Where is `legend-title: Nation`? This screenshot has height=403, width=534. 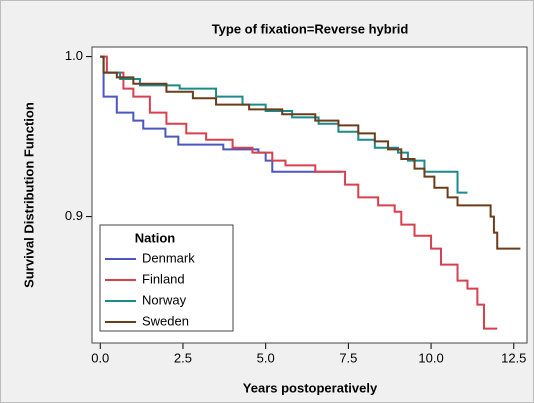 legend-title: Nation is located at coordinates (155, 237).